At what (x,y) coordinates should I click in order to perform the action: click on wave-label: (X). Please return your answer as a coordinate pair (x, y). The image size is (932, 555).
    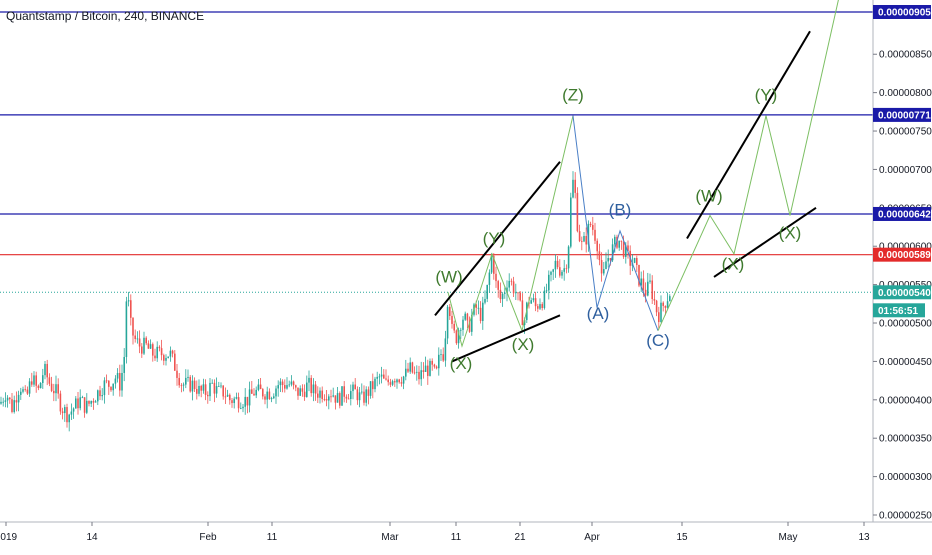
    Looking at the image, I should click on (733, 263).